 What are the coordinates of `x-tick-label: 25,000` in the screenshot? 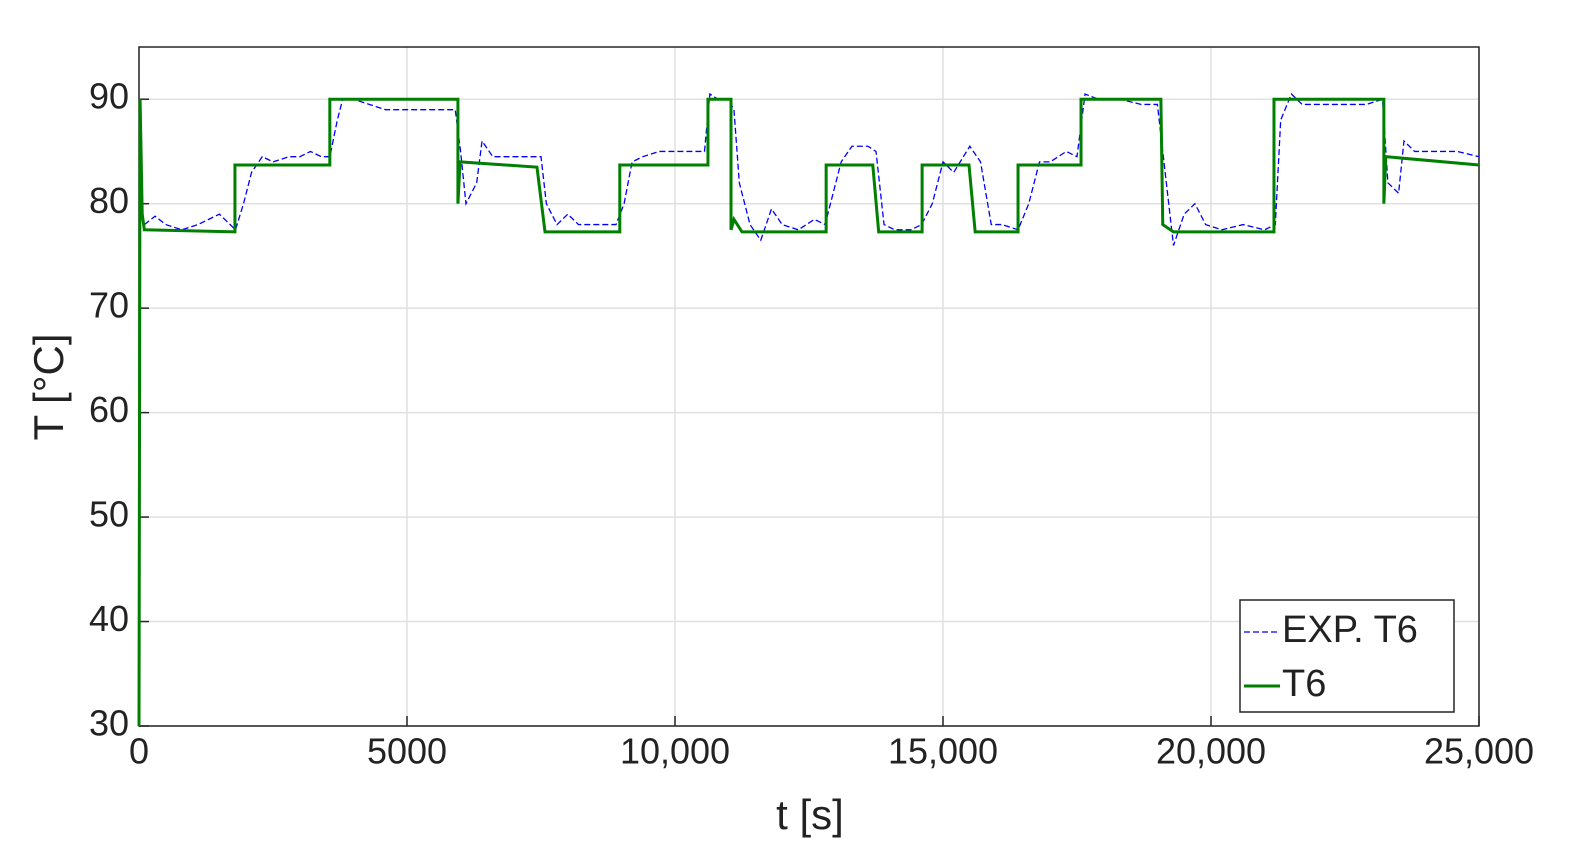 It's located at (1479, 751).